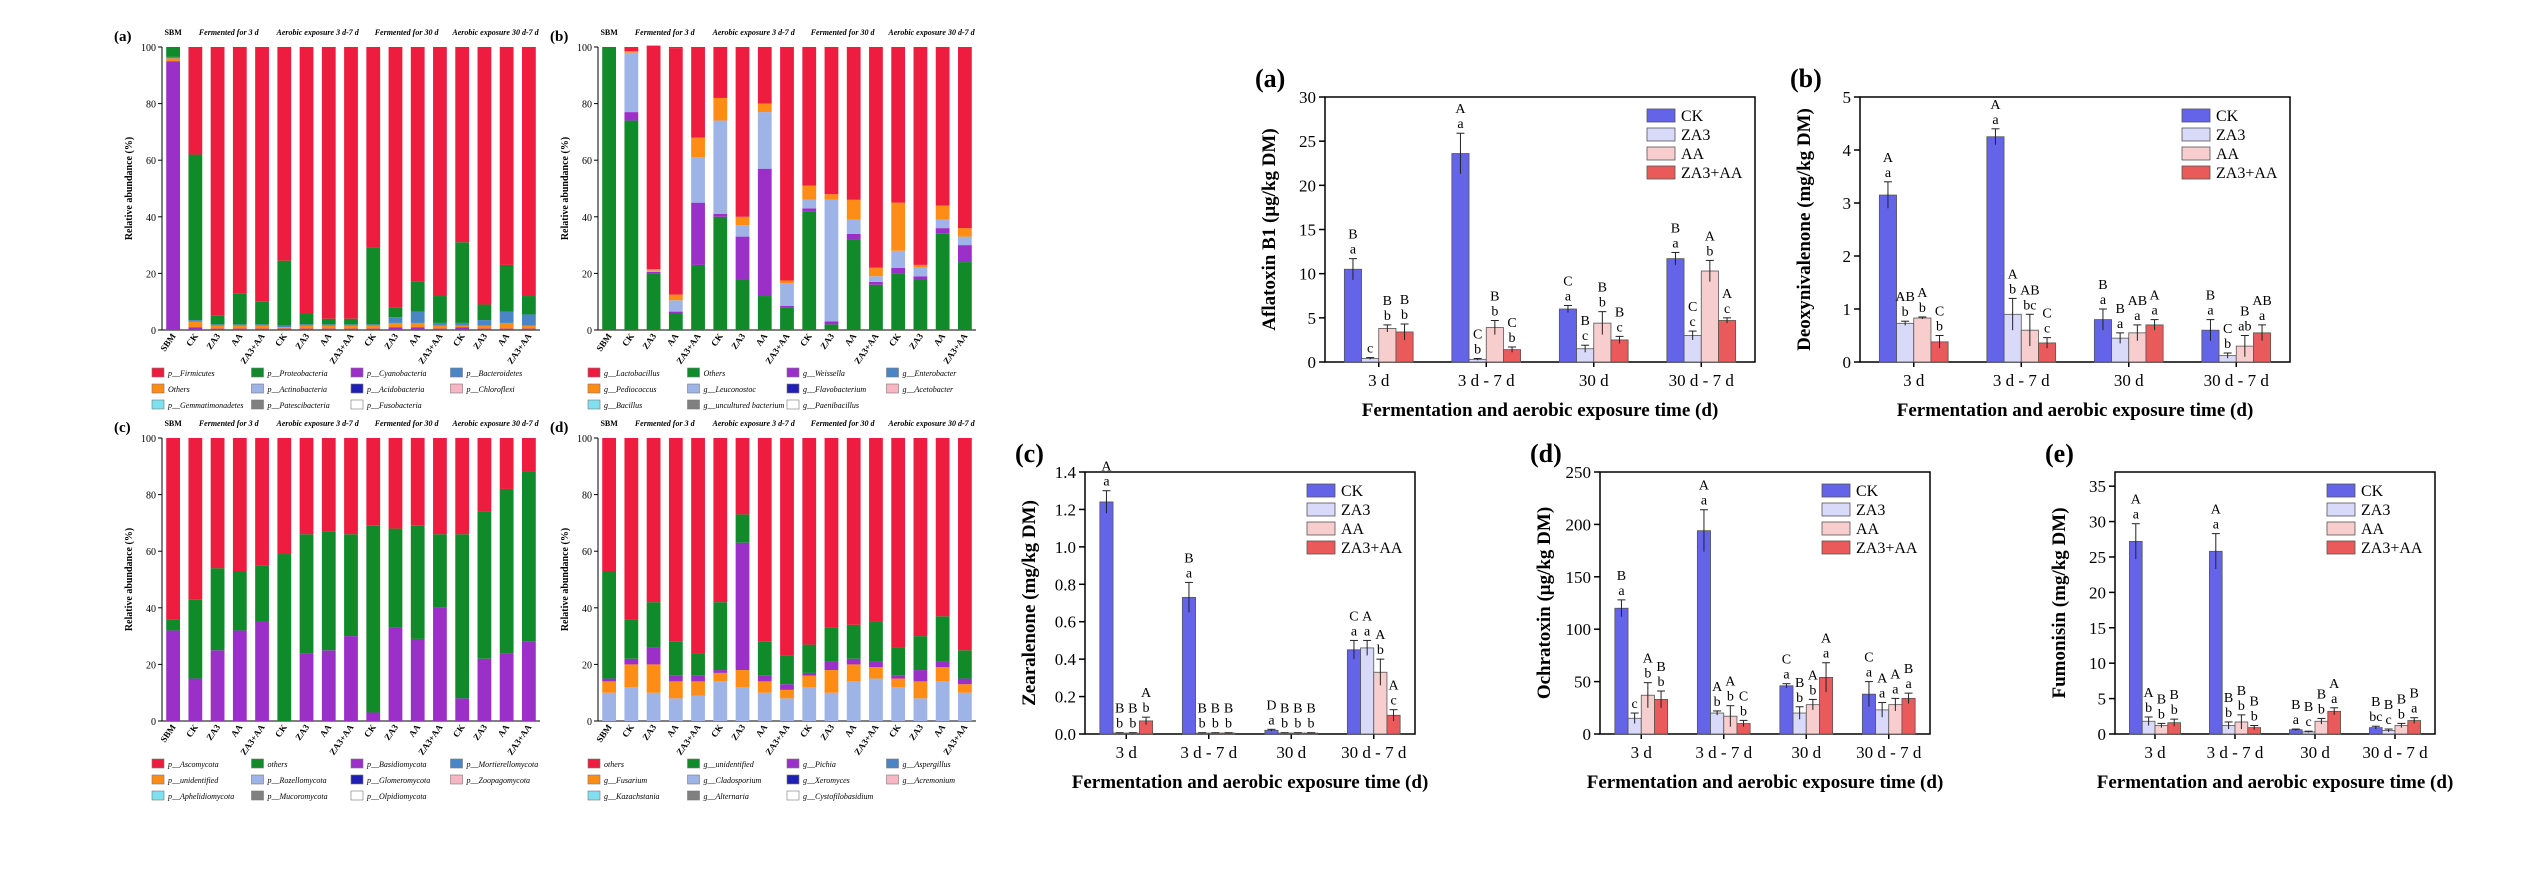  What do you see at coordinates (623, 405) in the screenshot?
I see `legend-label: g__Bacillus` at bounding box center [623, 405].